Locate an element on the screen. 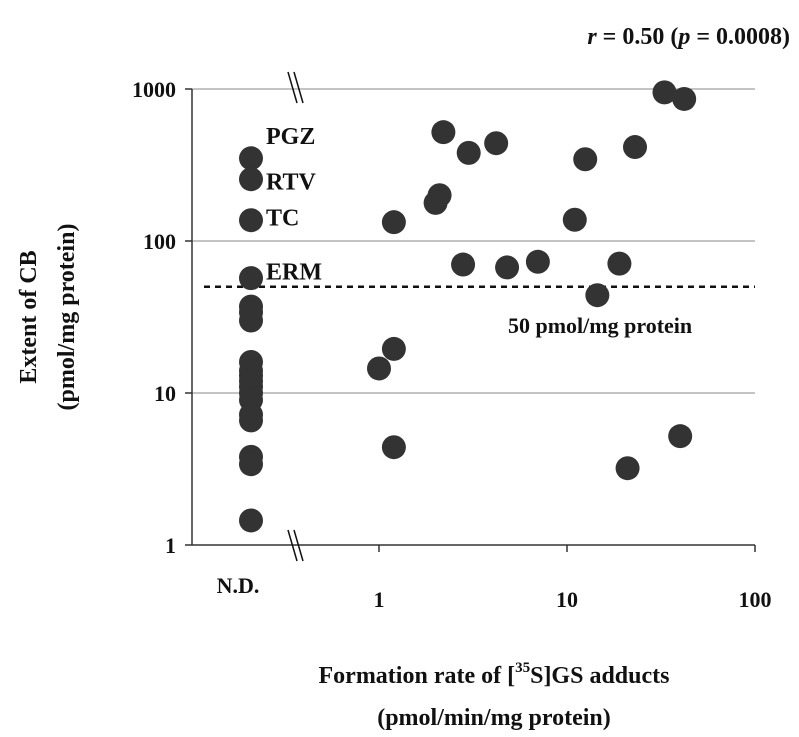 The width and height of the screenshot is (799, 737). nd-label: N.D. is located at coordinates (238, 585).